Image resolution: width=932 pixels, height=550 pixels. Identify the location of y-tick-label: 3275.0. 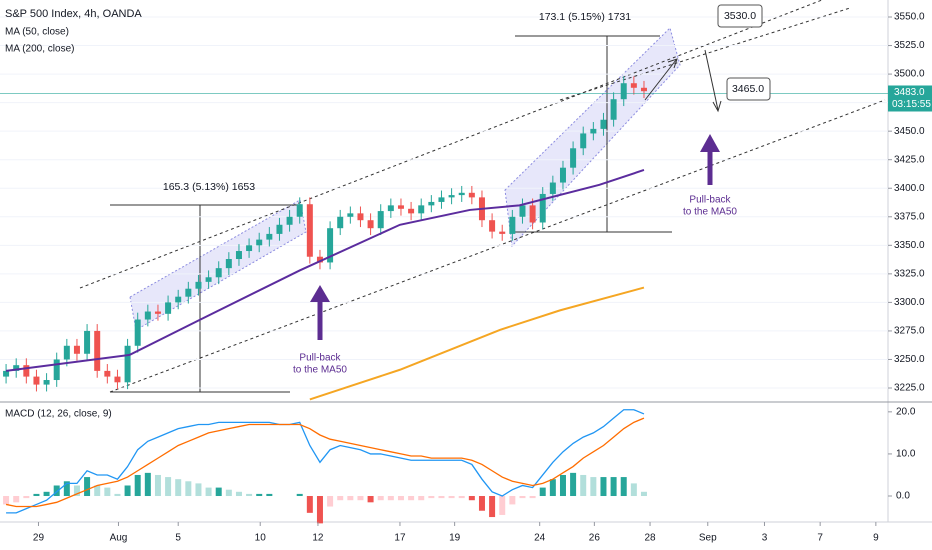
(909, 331).